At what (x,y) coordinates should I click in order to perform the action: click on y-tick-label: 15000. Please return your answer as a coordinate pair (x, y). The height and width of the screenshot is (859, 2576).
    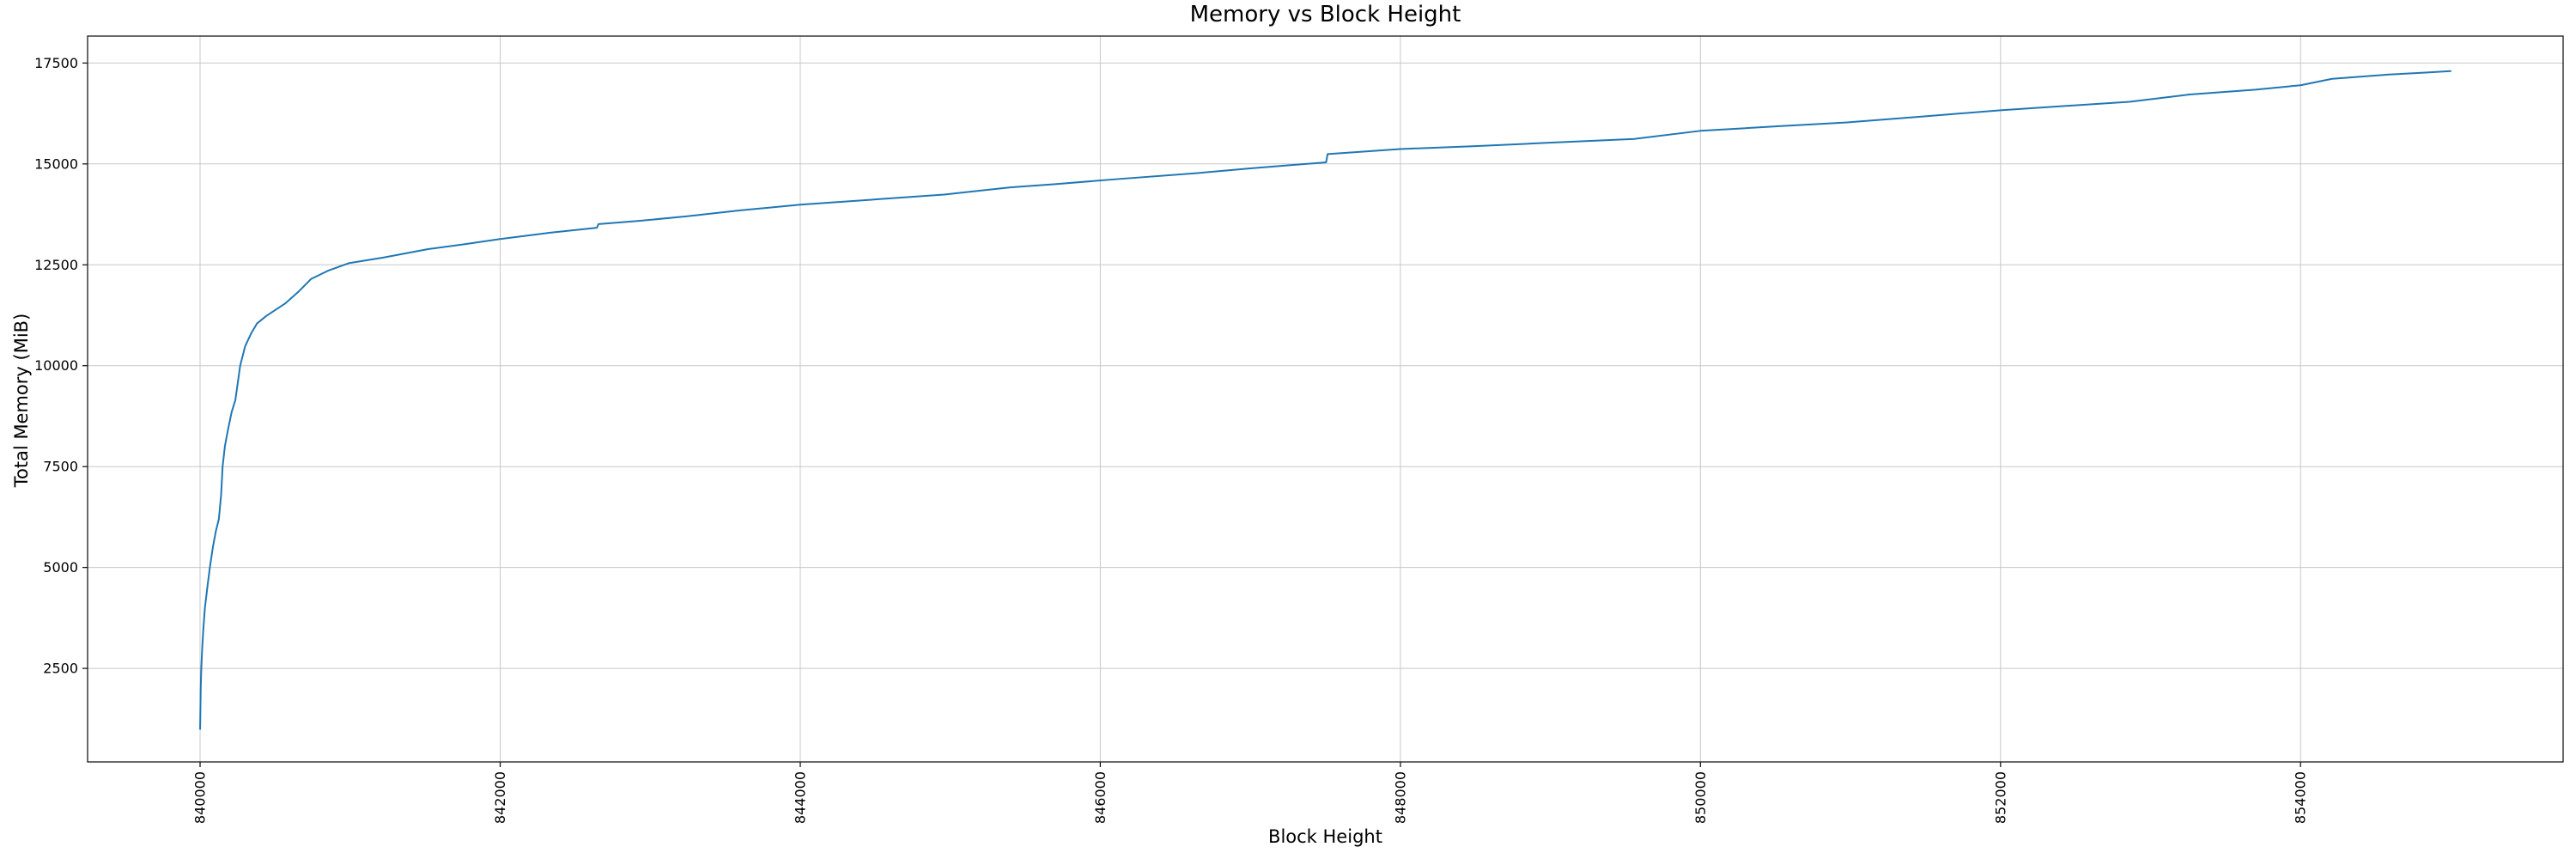
    Looking at the image, I should click on (56, 163).